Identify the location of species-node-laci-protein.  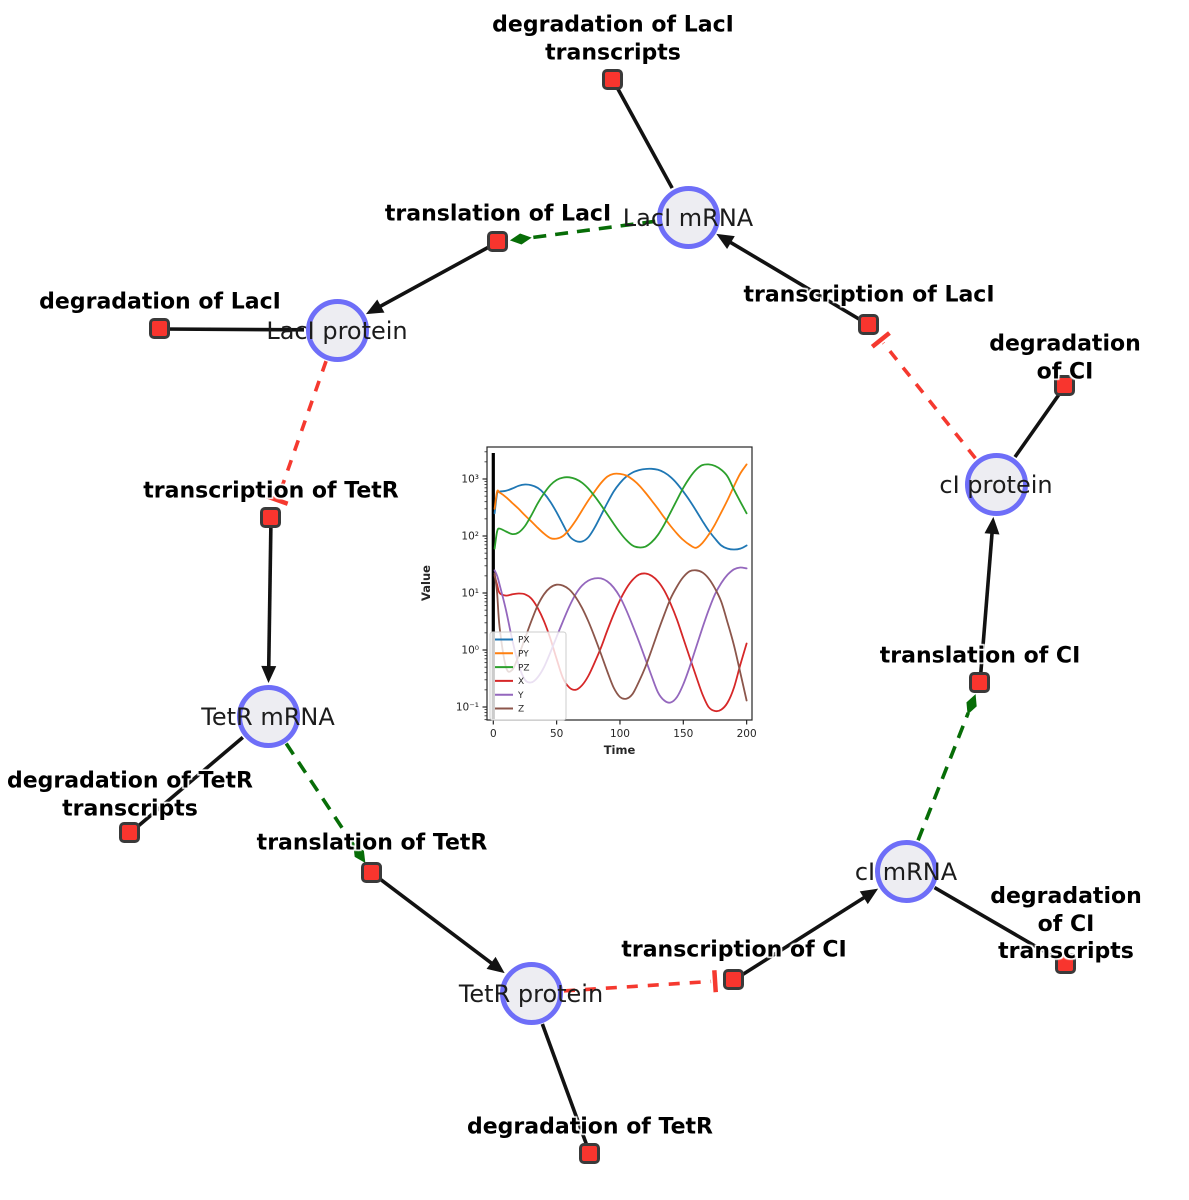
(337, 330).